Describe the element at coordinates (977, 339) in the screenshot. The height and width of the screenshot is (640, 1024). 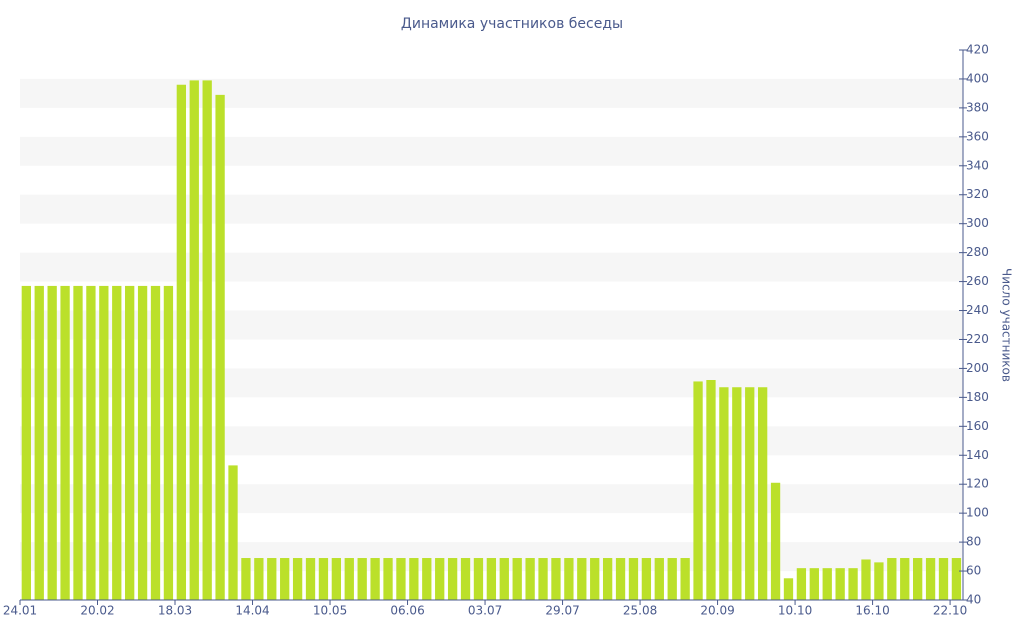
I see `y-tick-label: 220` at that location.